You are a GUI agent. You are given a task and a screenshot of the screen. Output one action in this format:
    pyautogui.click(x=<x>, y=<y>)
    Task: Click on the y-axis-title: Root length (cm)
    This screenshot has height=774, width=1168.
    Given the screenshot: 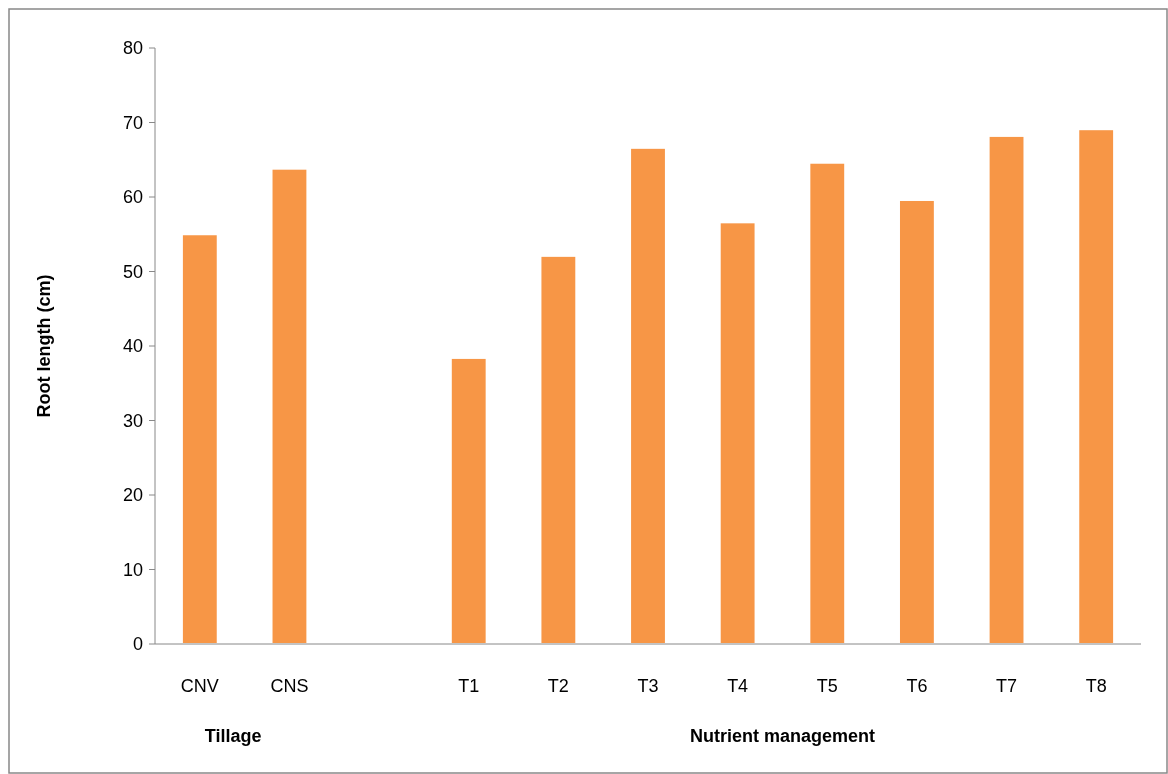 What is the action you would take?
    pyautogui.click(x=44, y=346)
    